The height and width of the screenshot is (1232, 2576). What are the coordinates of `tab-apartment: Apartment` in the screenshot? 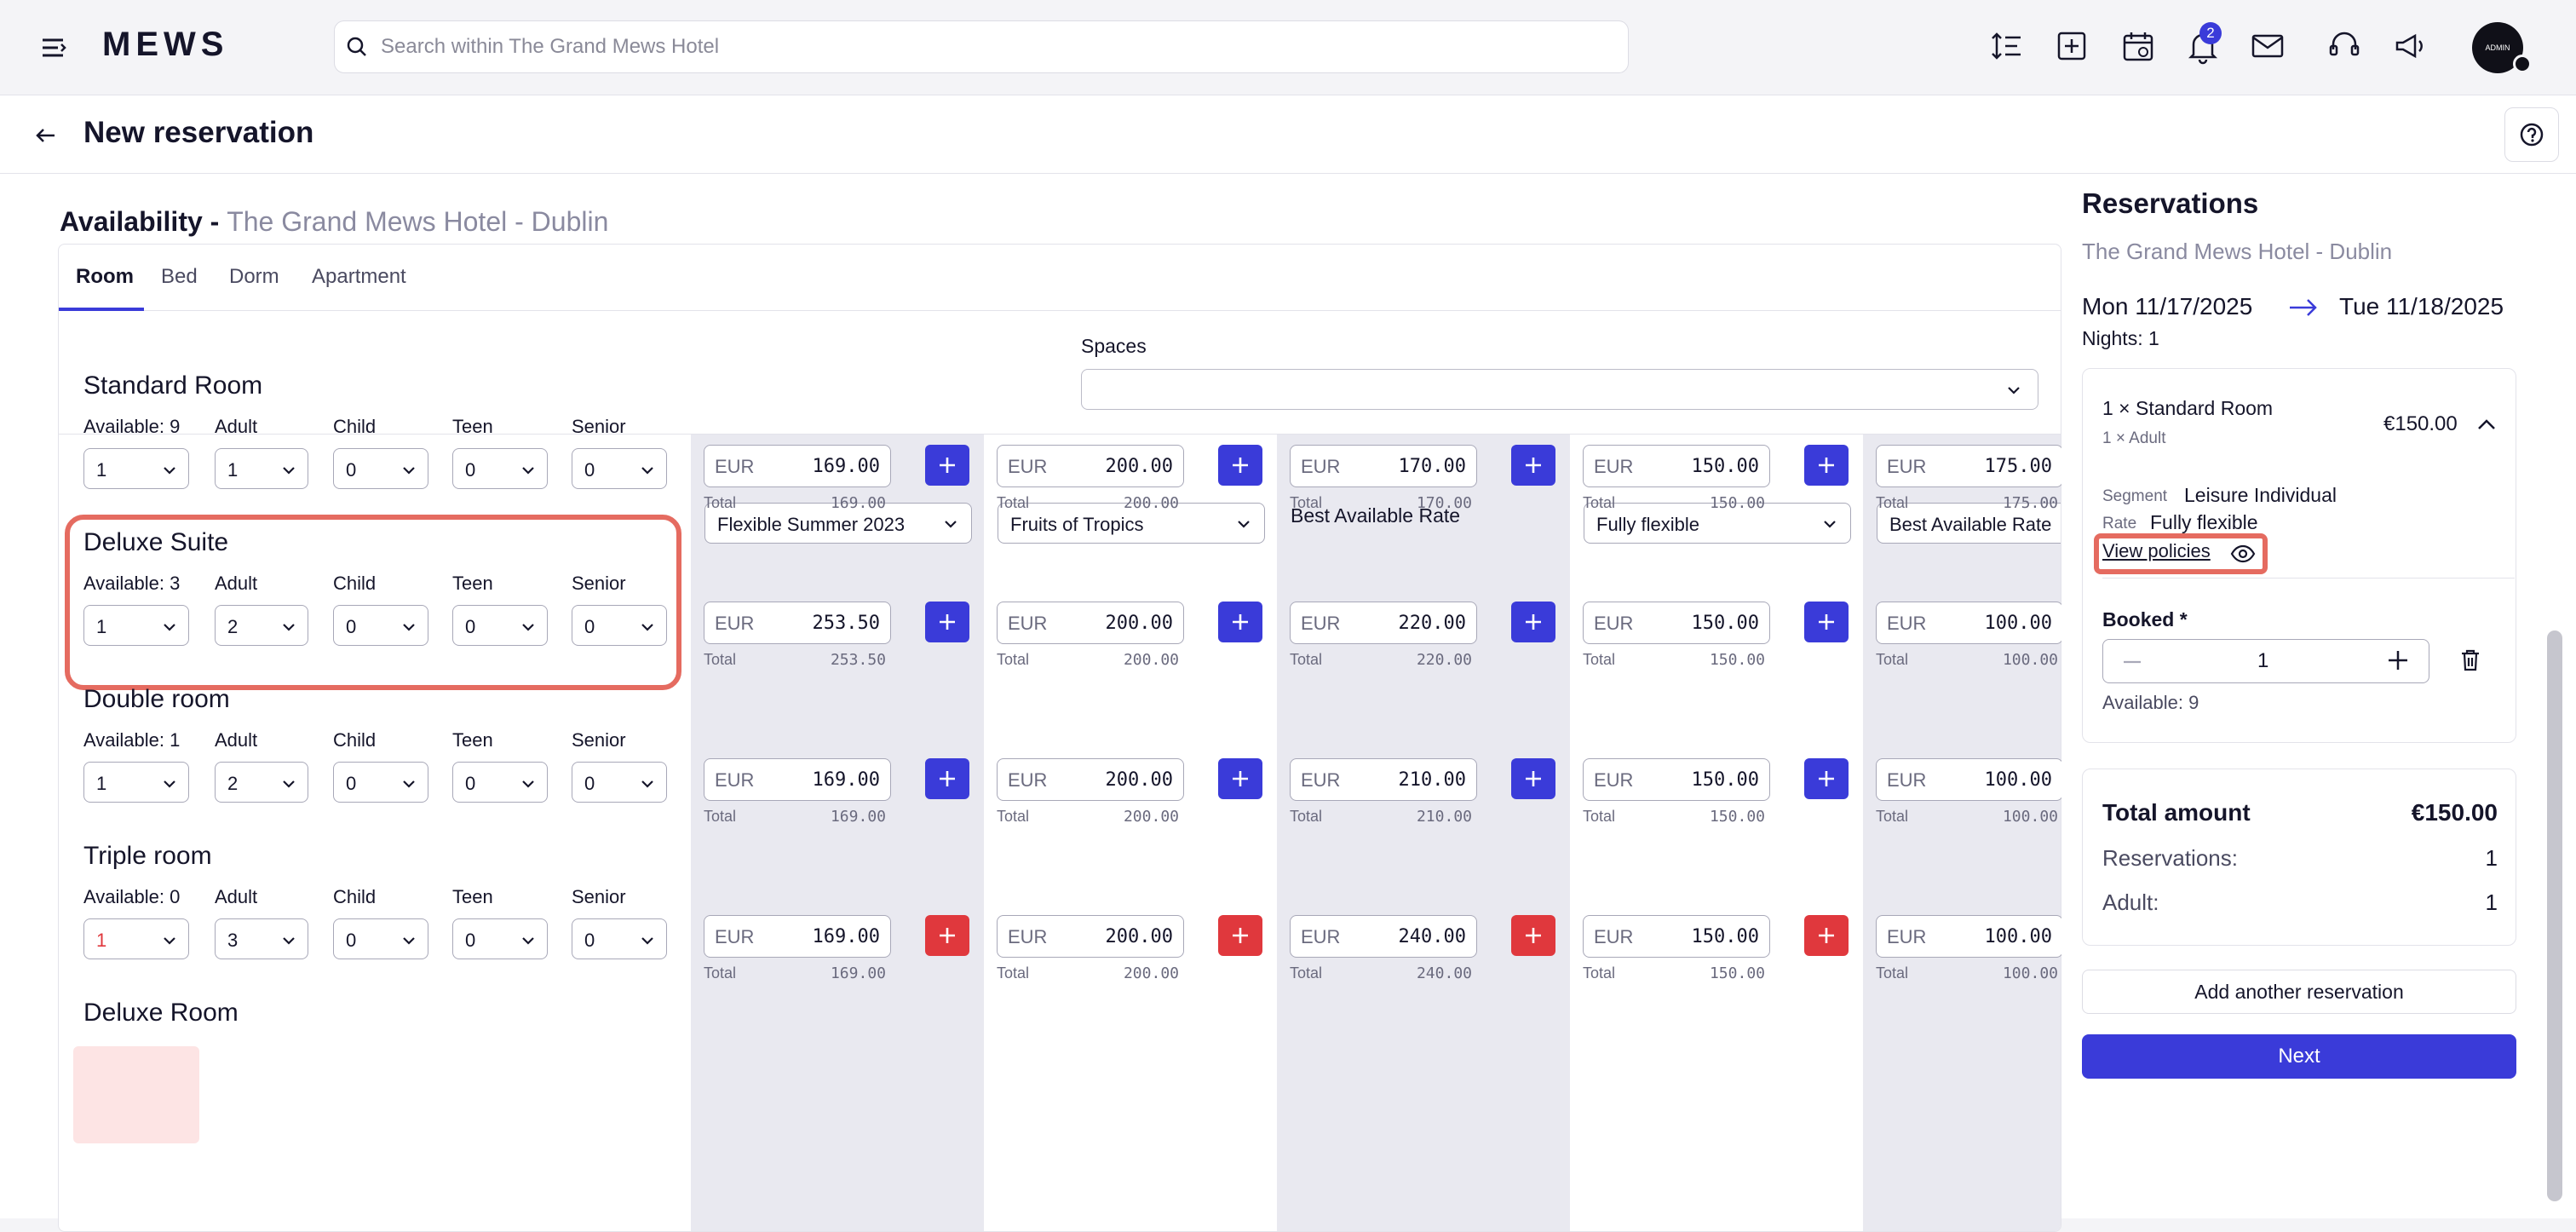 It's located at (359, 276).